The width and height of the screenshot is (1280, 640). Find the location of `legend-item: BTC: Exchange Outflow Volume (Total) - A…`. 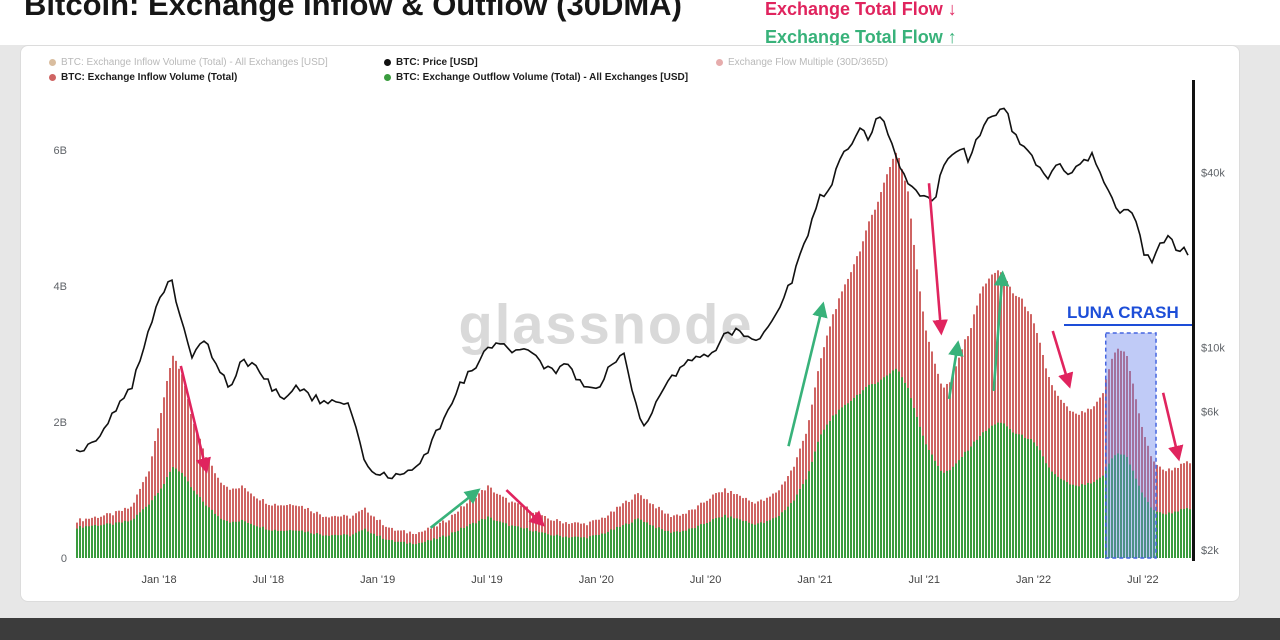

legend-item: BTC: Exchange Outflow Volume (Total) - A… is located at coordinates (550, 77).